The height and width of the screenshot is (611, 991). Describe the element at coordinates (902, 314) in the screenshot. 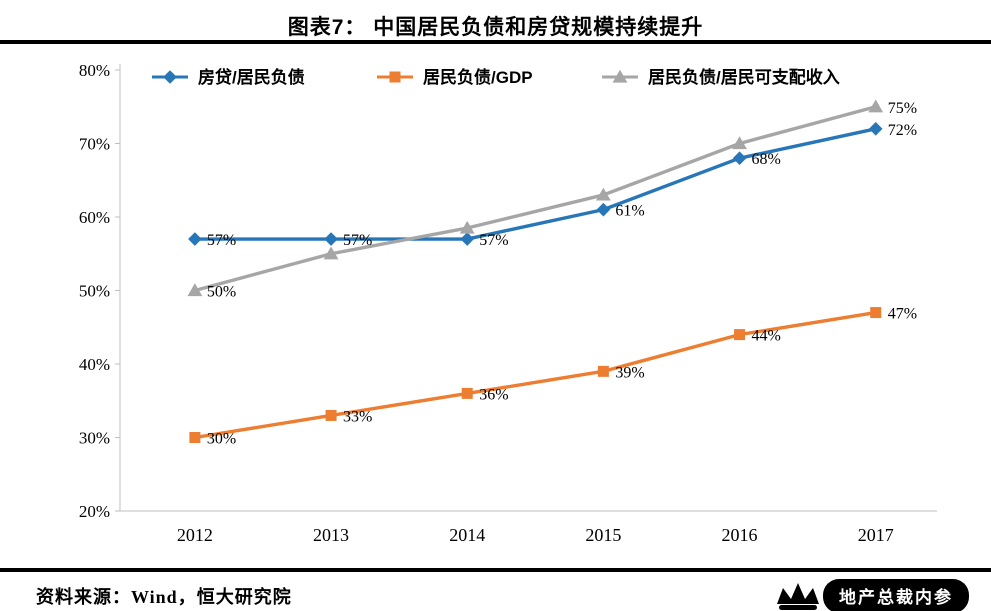

I see `data-label: 47%` at that location.